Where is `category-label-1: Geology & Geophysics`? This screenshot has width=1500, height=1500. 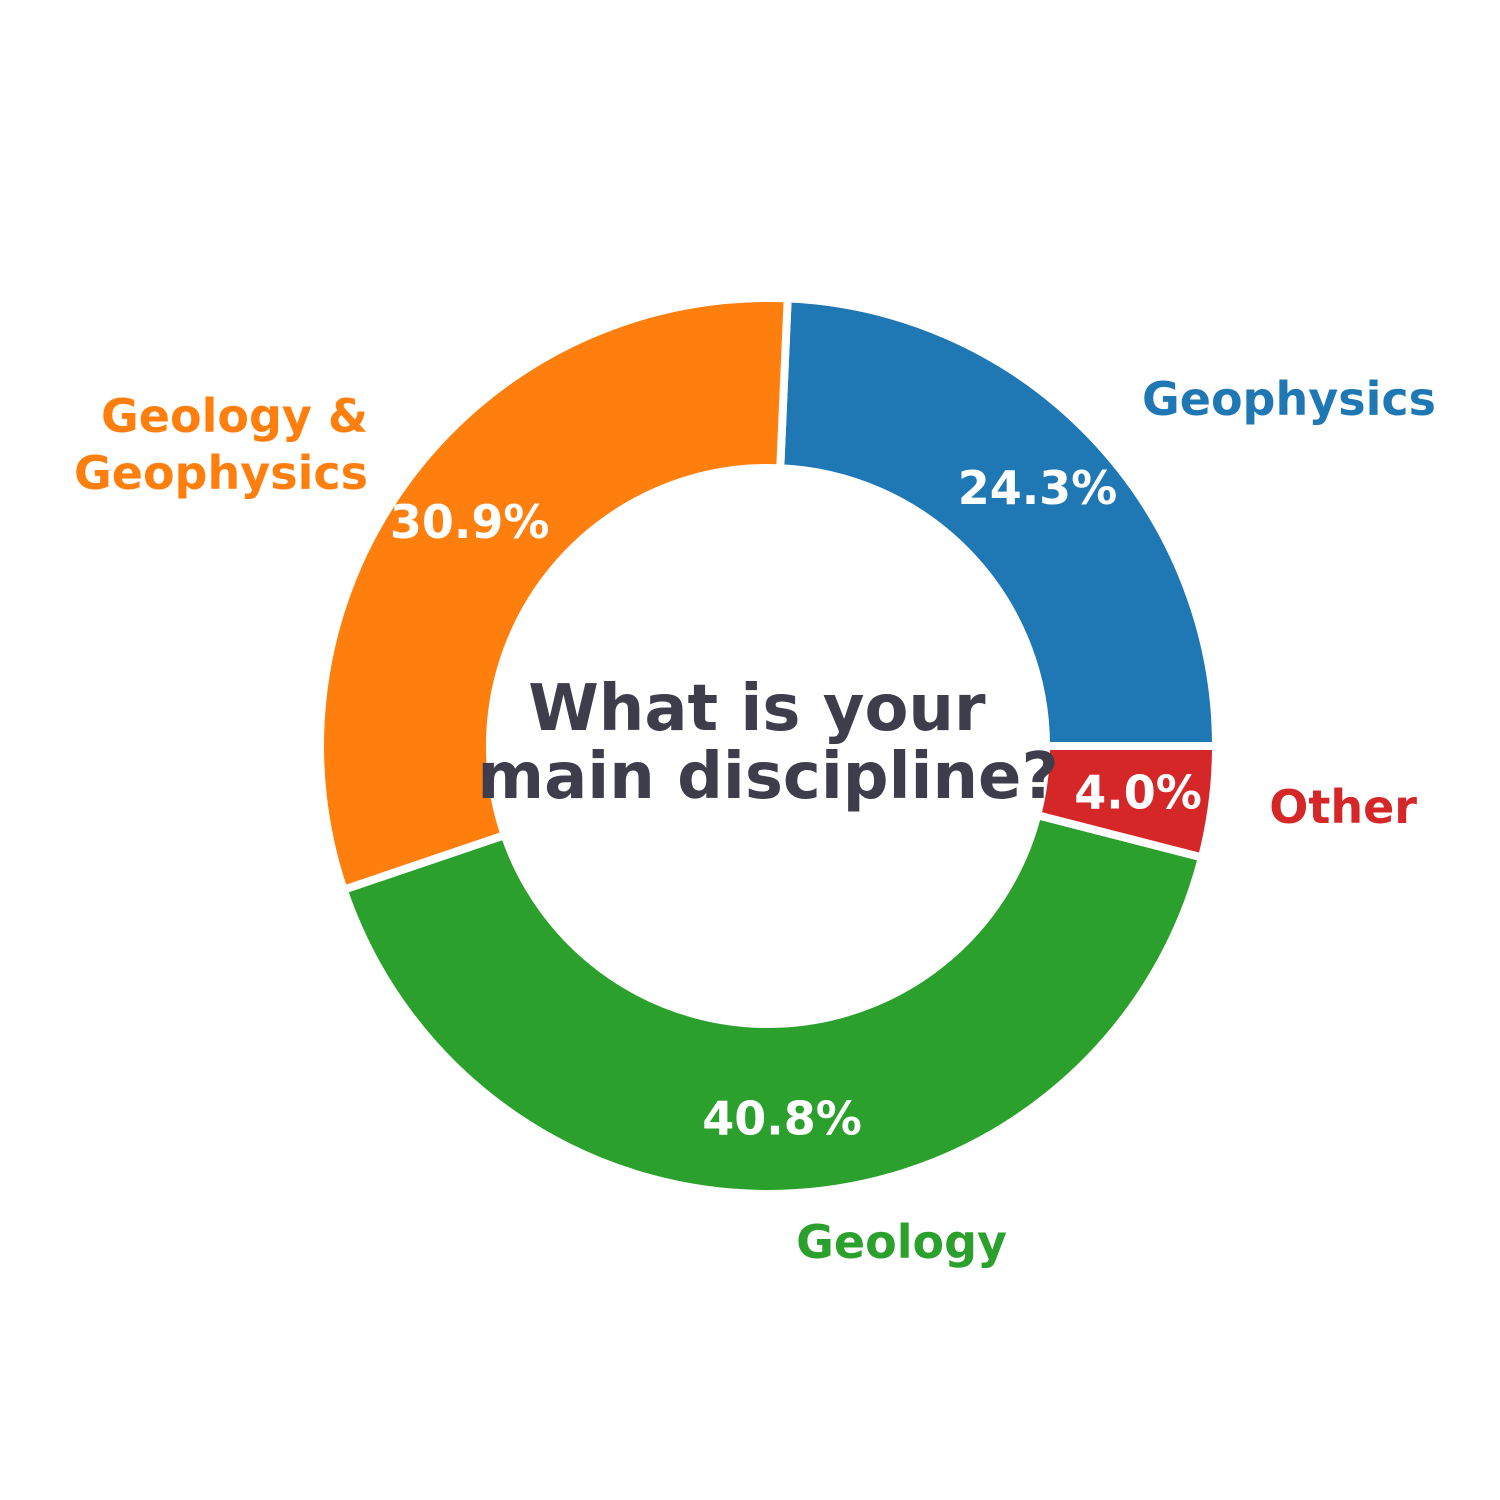 category-label-1: Geology & Geophysics is located at coordinates (221, 444).